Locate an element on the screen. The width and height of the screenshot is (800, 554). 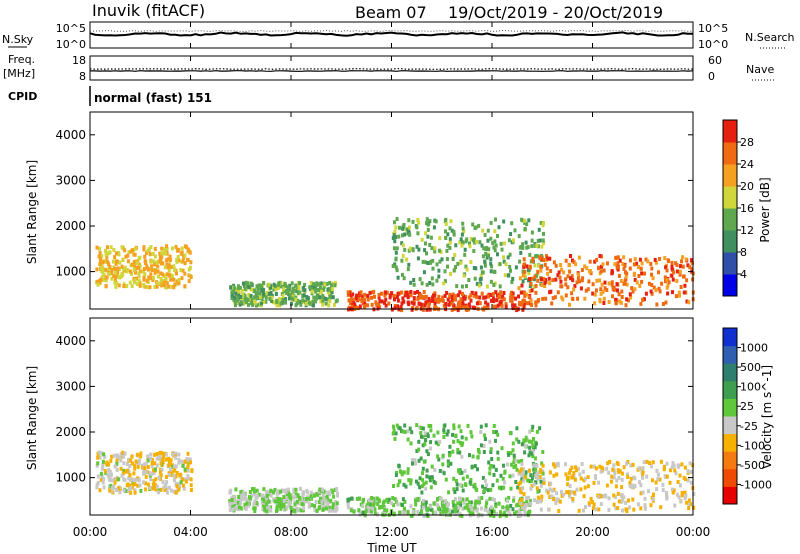
colorbar-segment is located at coordinates (730, 407).